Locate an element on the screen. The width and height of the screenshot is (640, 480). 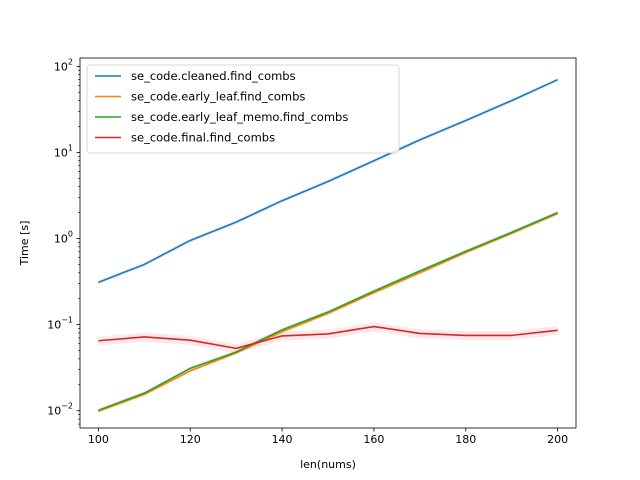
x-tick-label: 120 is located at coordinates (190, 439).